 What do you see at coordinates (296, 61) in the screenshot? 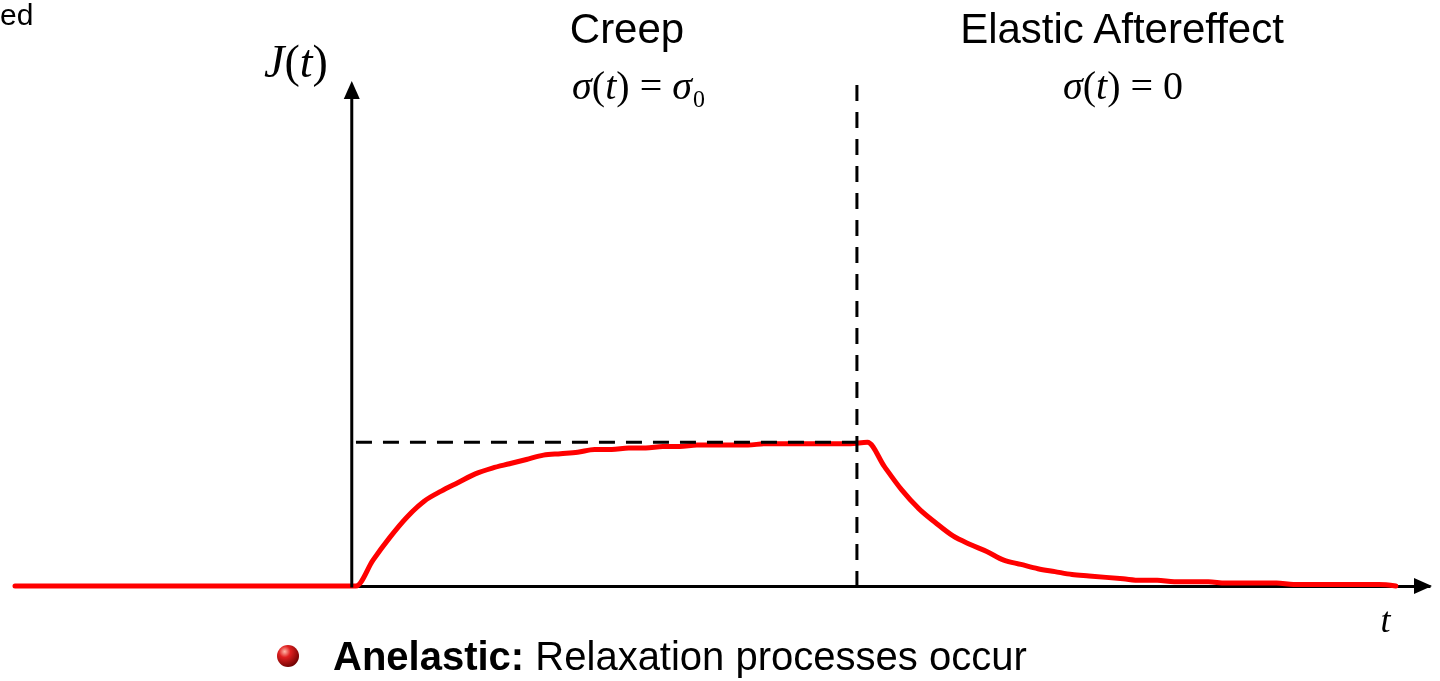
I see `text: J(t)` at bounding box center [296, 61].